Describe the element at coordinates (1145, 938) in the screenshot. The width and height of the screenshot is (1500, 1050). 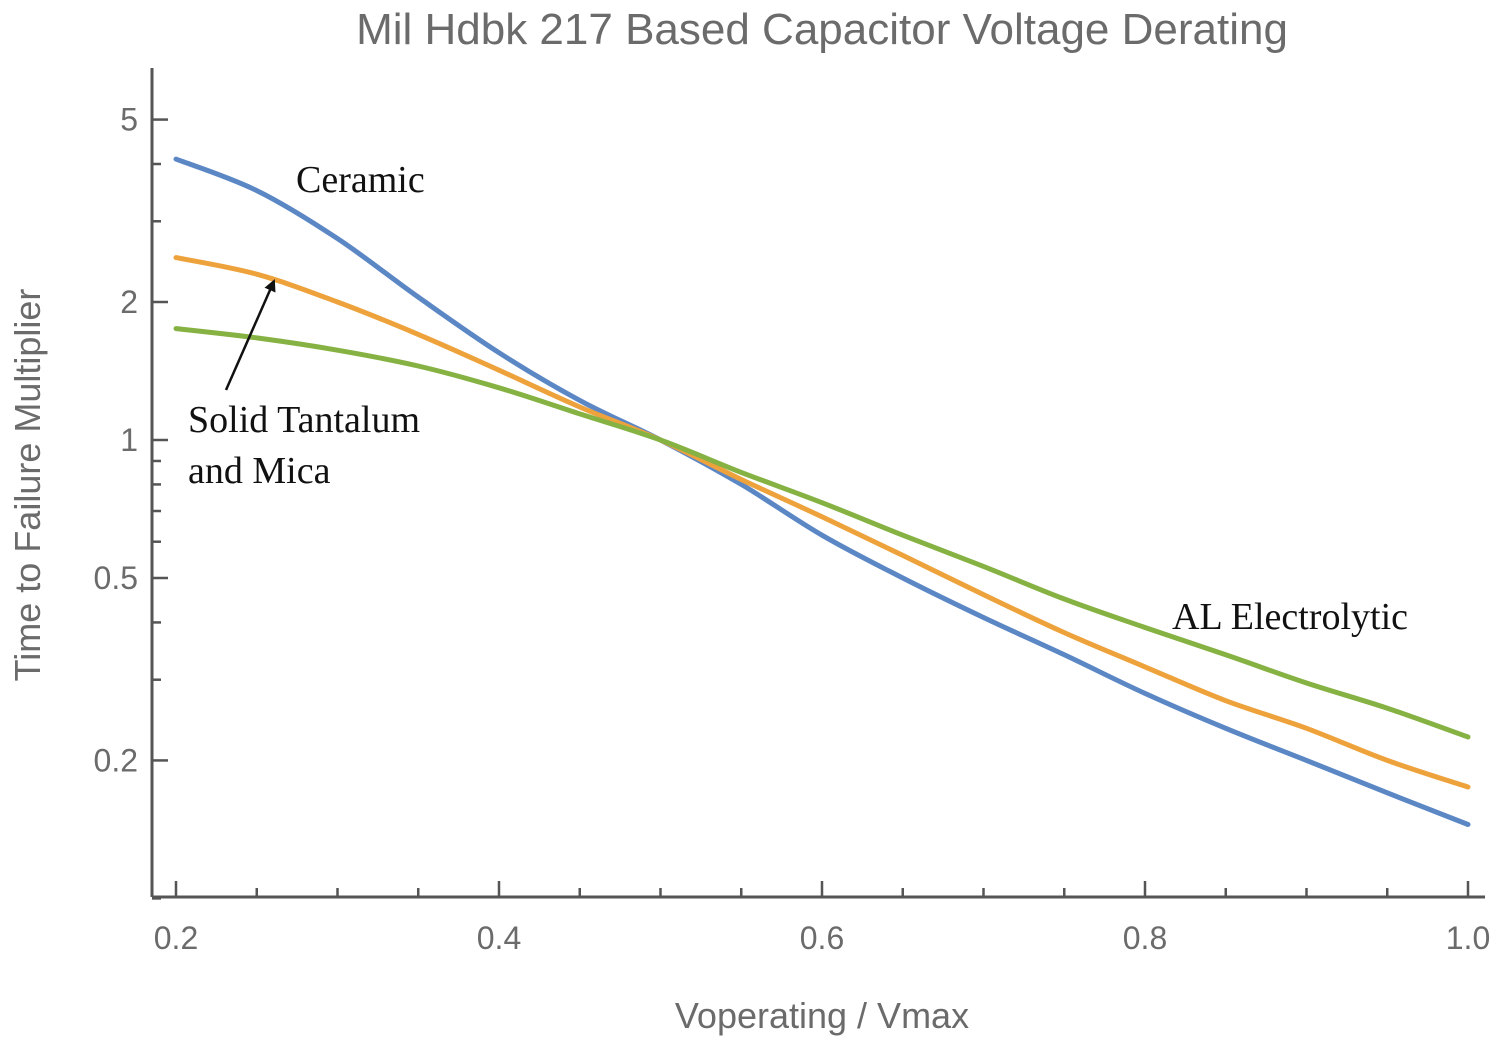
I see `x-tick-label: 0.8` at that location.